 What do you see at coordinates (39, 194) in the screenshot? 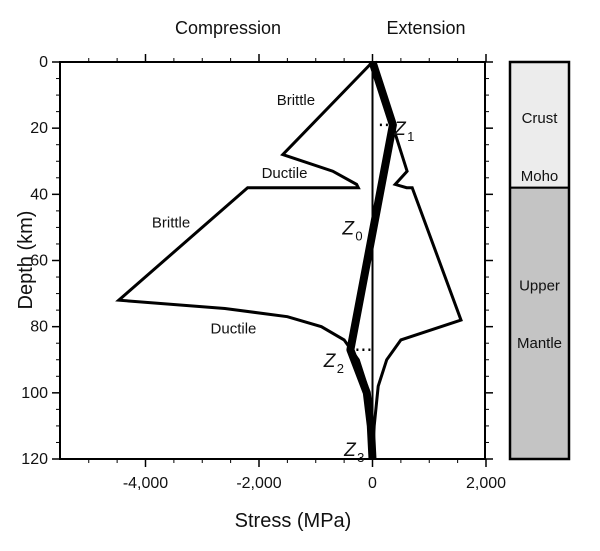
I see `y-tick-label: 40` at bounding box center [39, 194].